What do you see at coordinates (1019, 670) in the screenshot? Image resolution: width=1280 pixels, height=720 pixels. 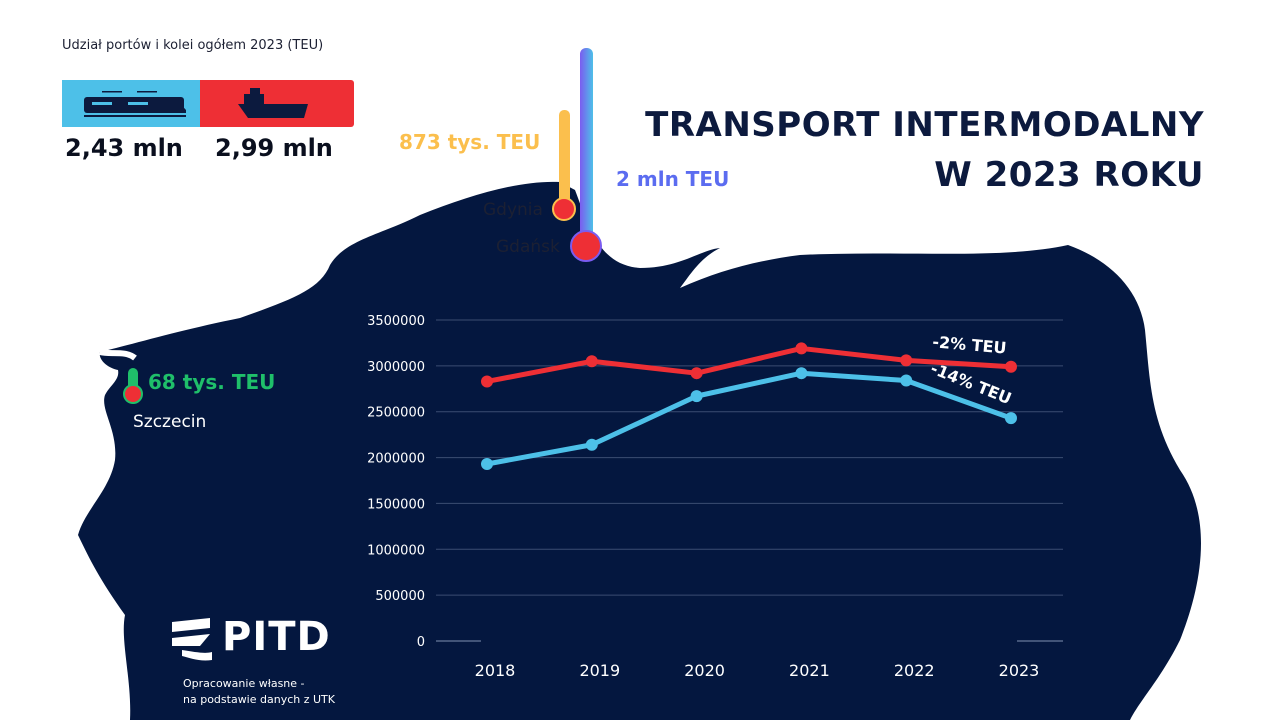 I see `x-tick-label: 2023` at bounding box center [1019, 670].